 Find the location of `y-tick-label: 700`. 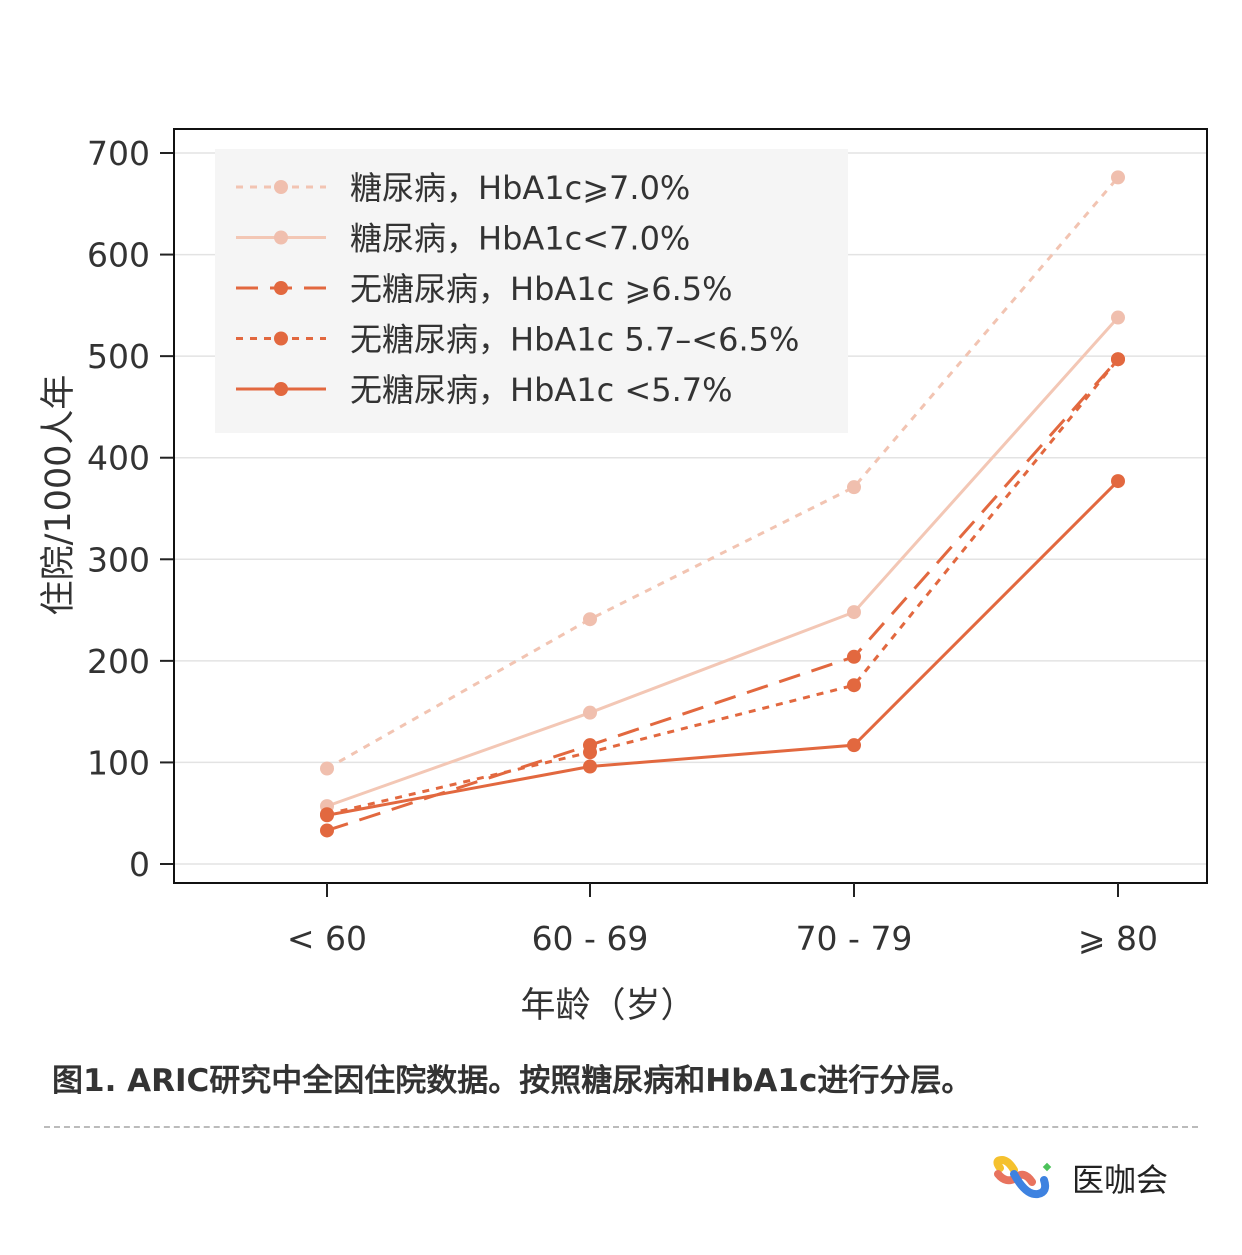

y-tick-label: 700 is located at coordinates (118, 153).